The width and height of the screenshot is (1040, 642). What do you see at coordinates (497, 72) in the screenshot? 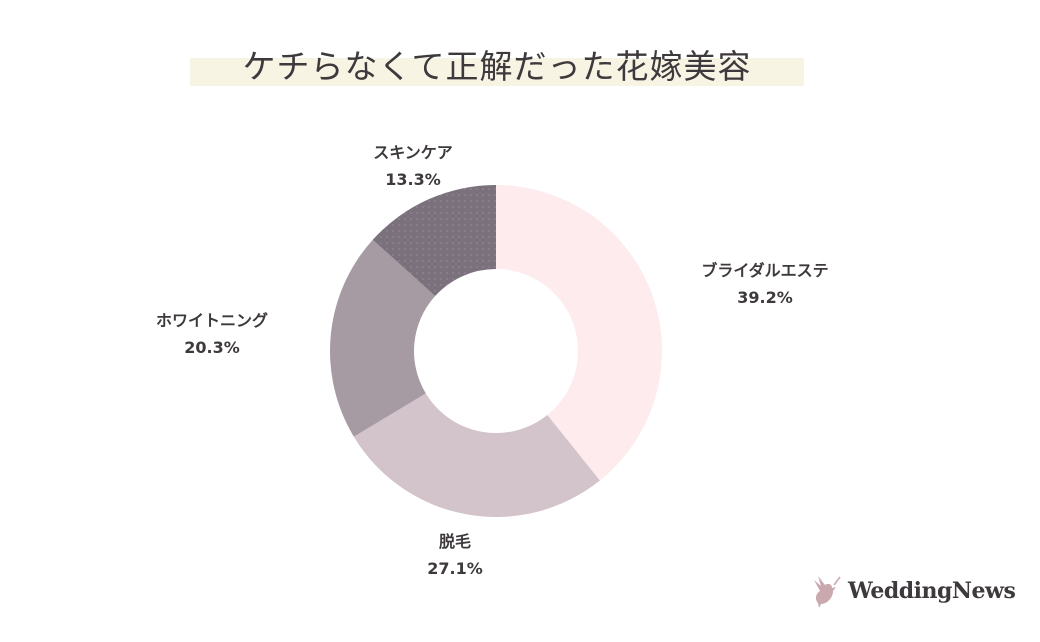
I see `title-highlight` at bounding box center [497, 72].